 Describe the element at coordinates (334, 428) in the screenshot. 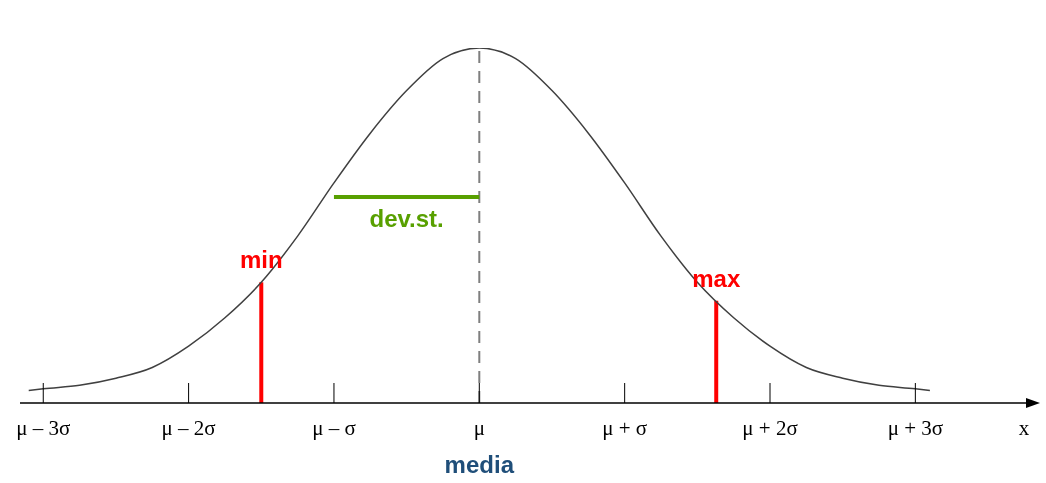

I see `x-tick-label: μ – σ` at that location.